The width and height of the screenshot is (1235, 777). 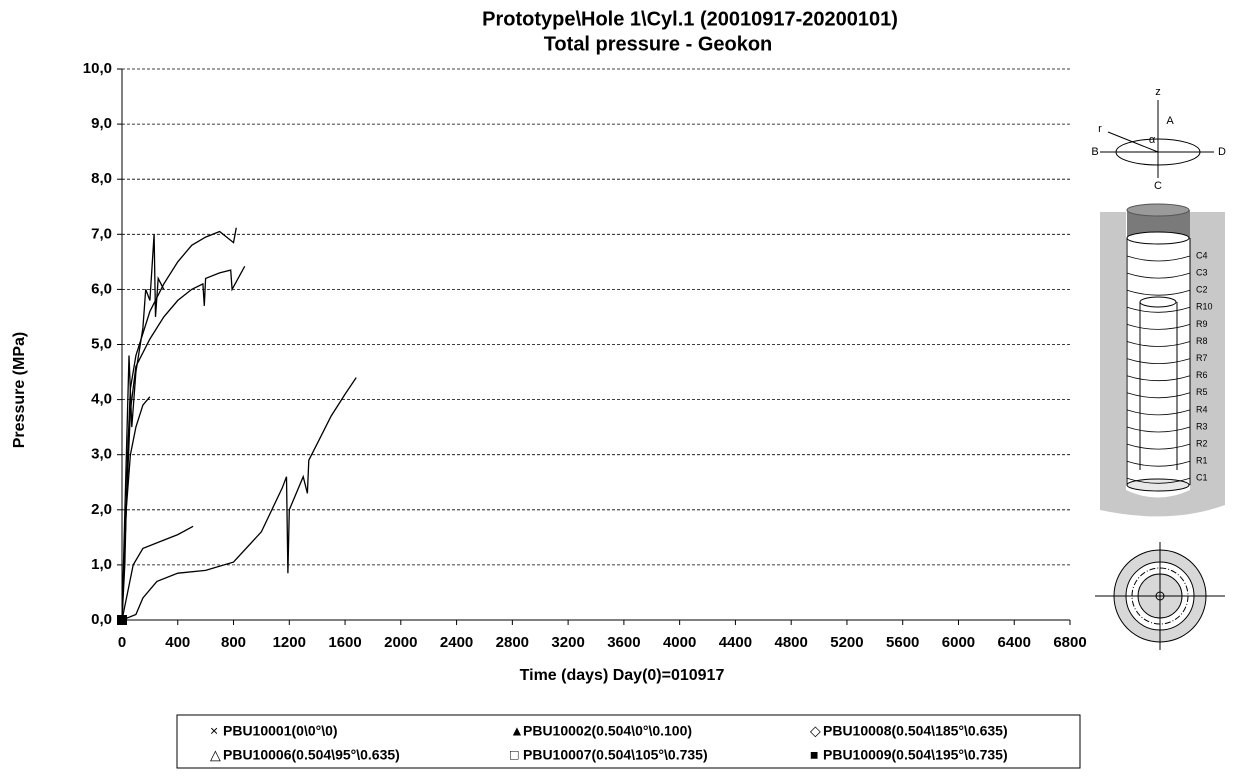 I want to click on layer-label: R1, so click(x=1202, y=461).